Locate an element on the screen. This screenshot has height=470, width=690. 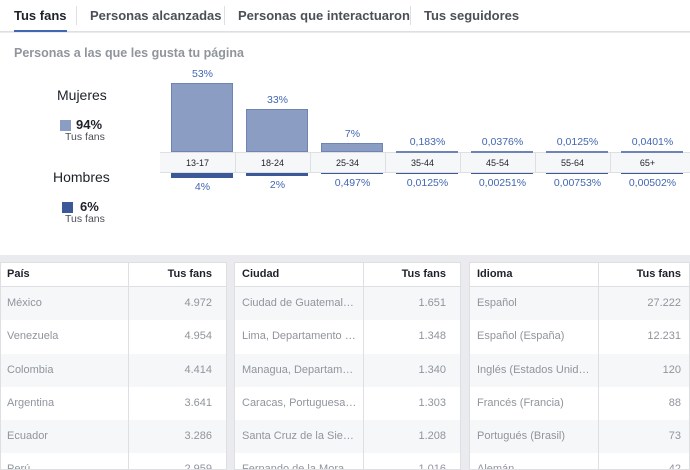
women-bar-label: 0,0401% is located at coordinates (652, 142).